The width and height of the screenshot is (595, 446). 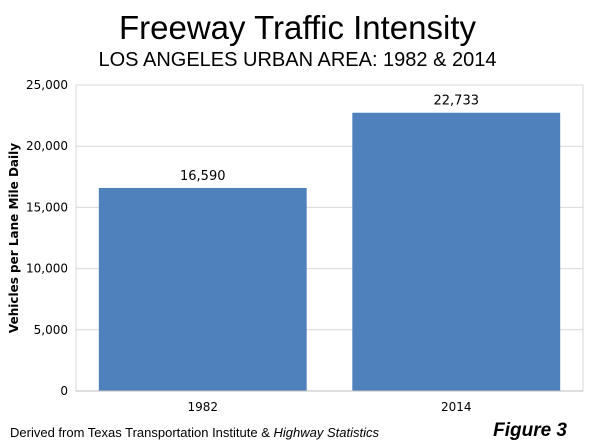 What do you see at coordinates (457, 101) in the screenshot?
I see `data-label: 22,733` at bounding box center [457, 101].